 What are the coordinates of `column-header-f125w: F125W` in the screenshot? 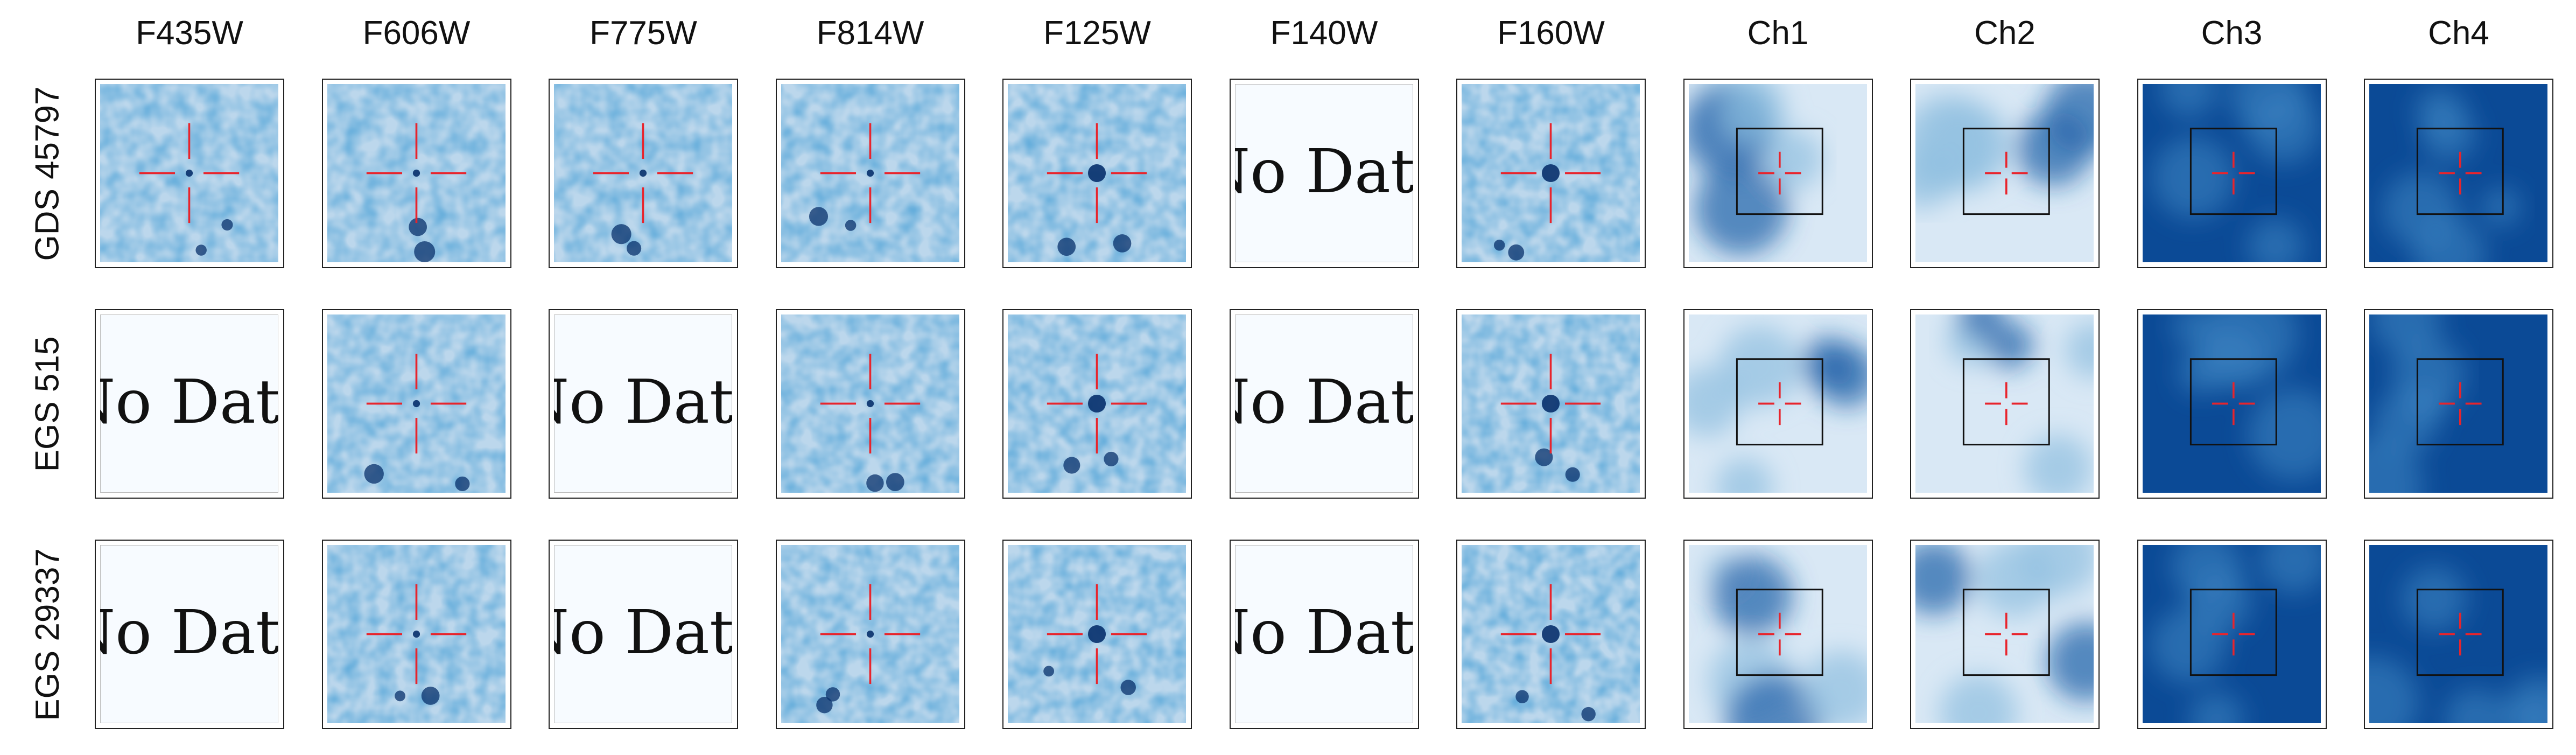 It's located at (1097, 33).